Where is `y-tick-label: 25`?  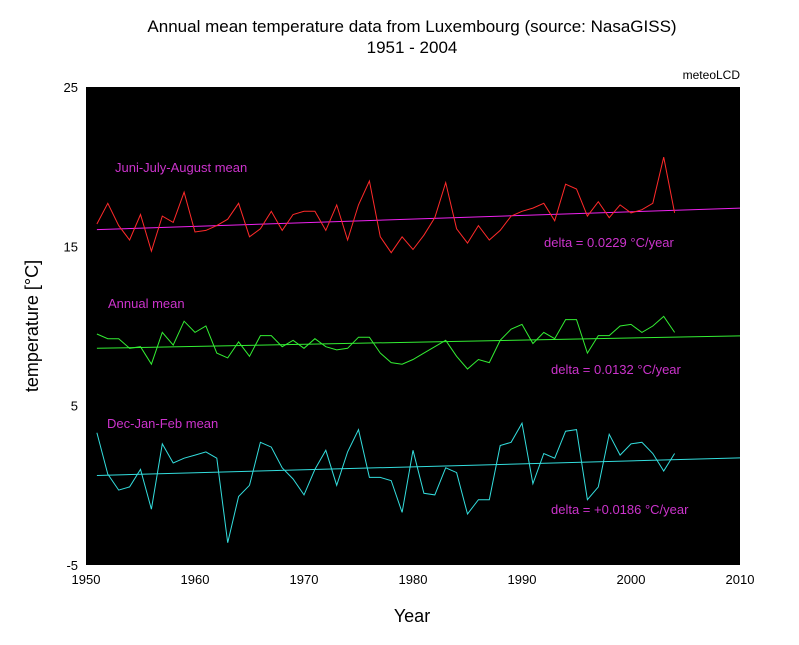 y-tick-label: 25 is located at coordinates (71, 87).